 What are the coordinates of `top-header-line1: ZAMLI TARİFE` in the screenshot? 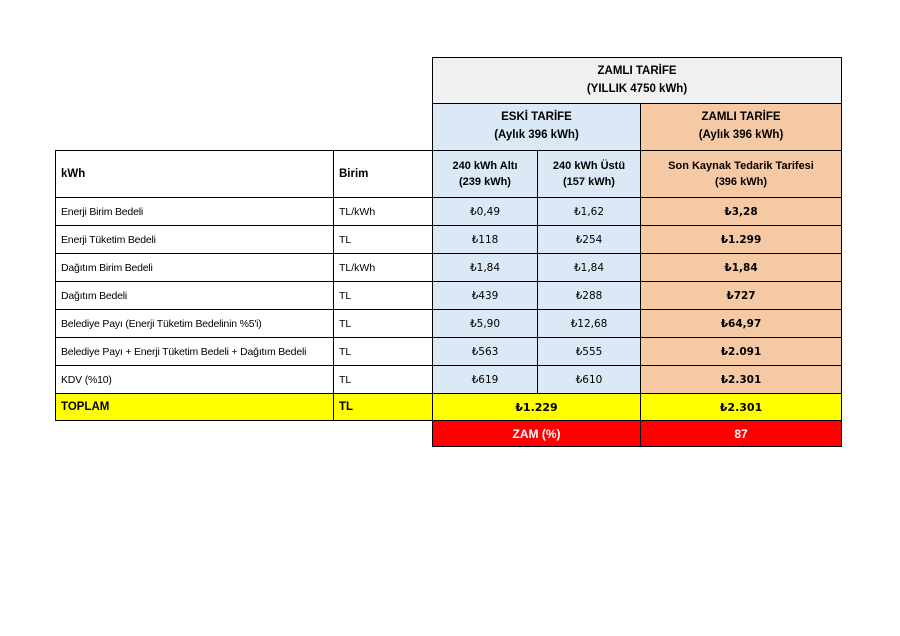 It's located at (637, 70).